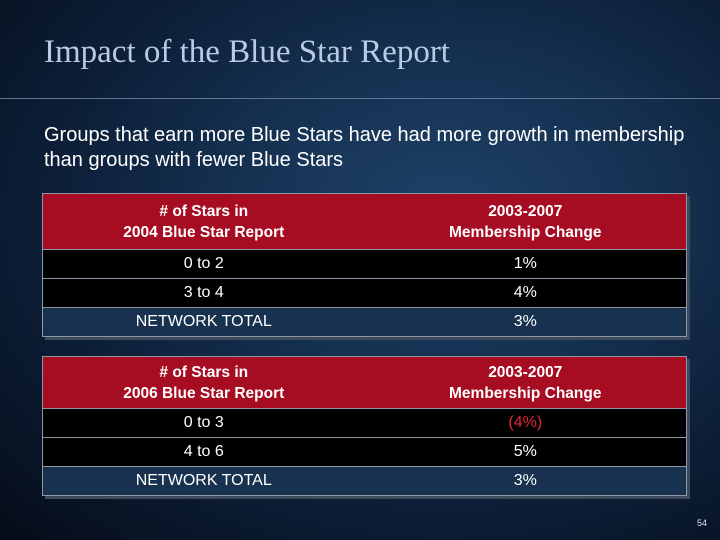 The image size is (720, 540). I want to click on membership-change-cell: 5%, so click(525, 451).